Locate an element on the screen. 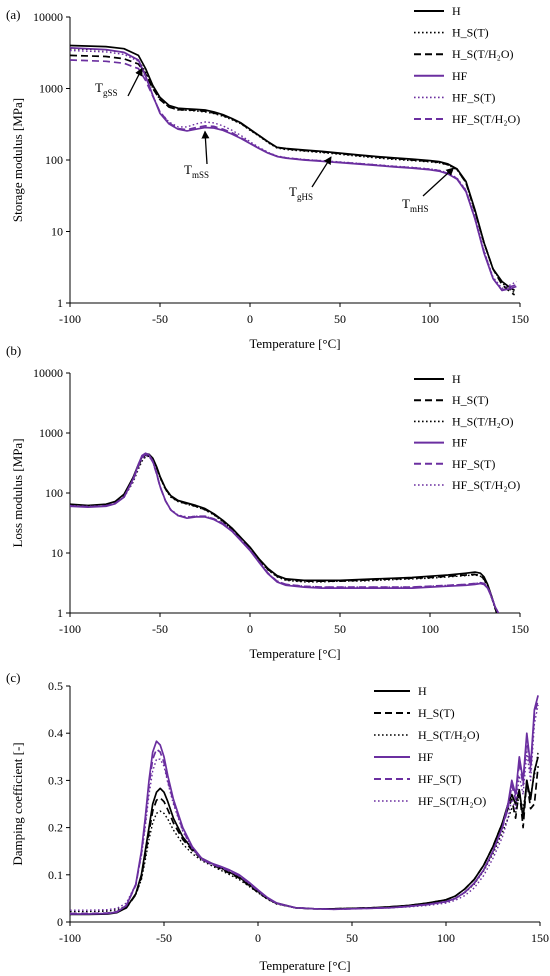  annotation-label: TmSS is located at coordinates (196, 171).